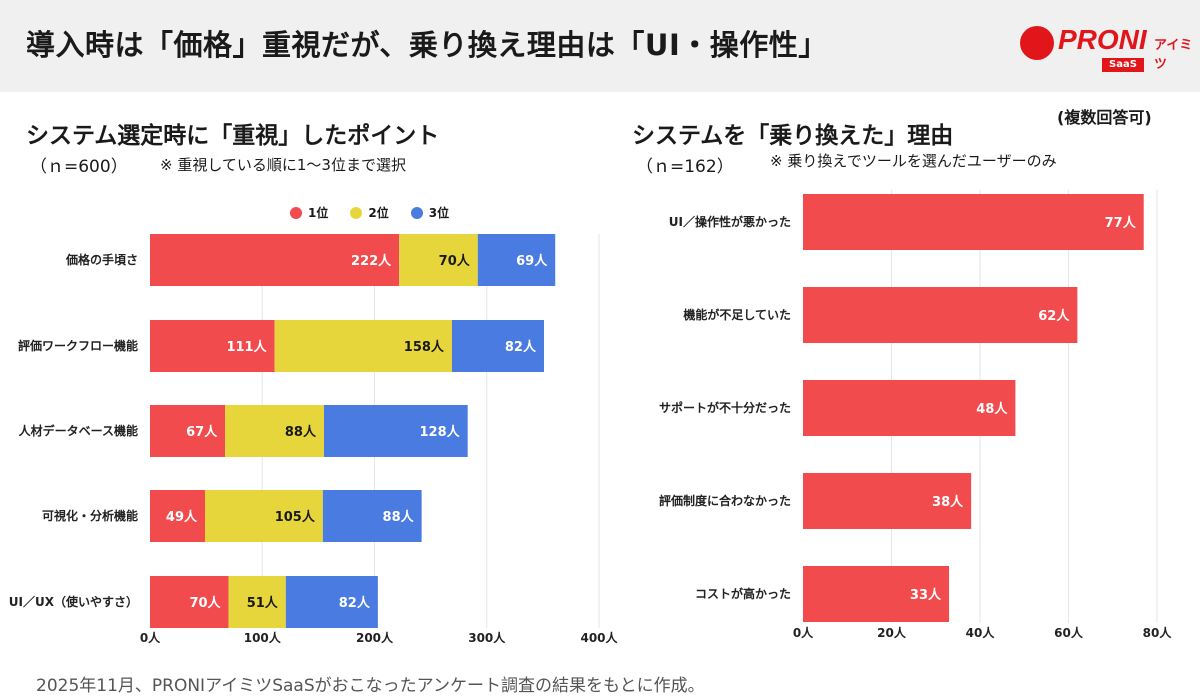 The width and height of the screenshot is (1200, 700). Describe the element at coordinates (101, 259) in the screenshot. I see `category-label: 価格の手頃さ` at that location.